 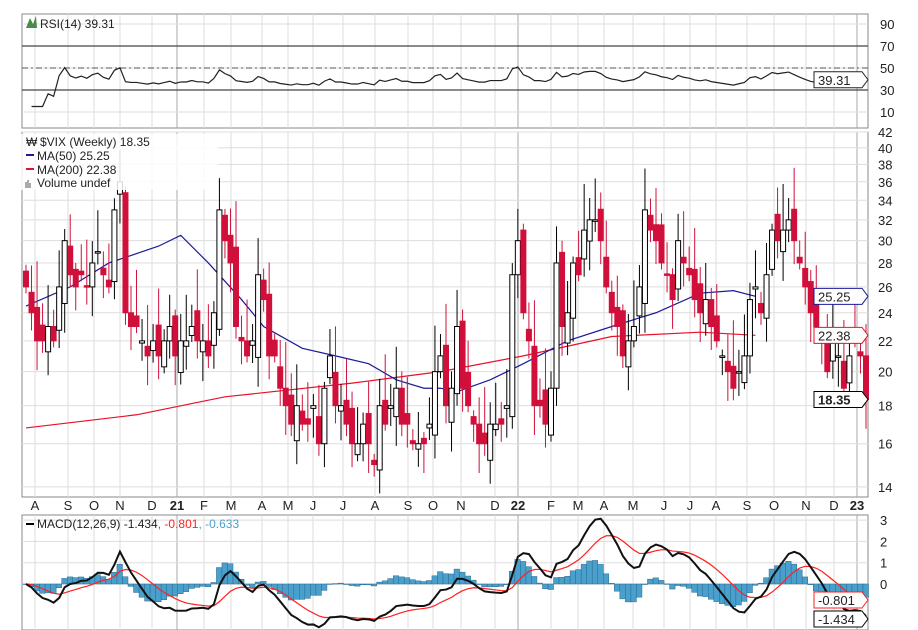 I want to click on price-tick: 20, so click(x=885, y=372).